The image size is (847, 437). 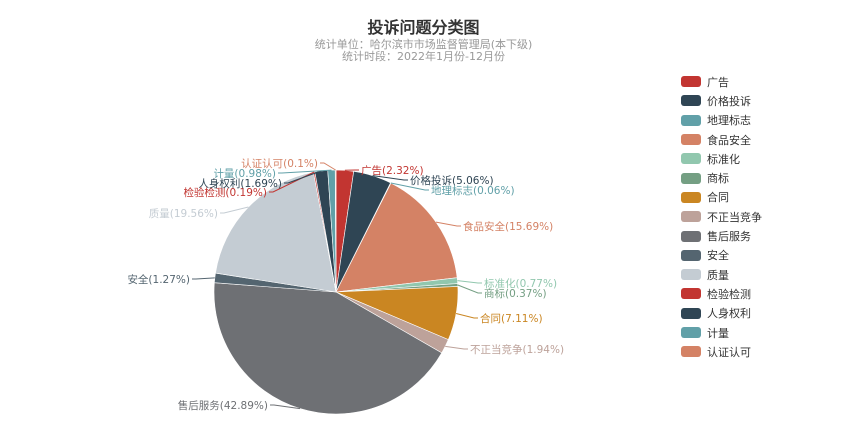 I want to click on pie-data-label-10: 安全(1.27%), so click(x=158, y=279).